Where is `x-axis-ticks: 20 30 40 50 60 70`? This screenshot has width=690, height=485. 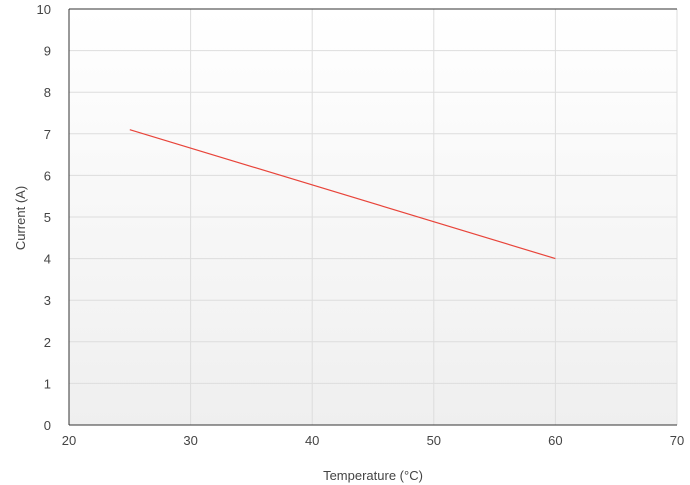 x-axis-ticks: 20 30 40 50 60 70 is located at coordinates (373, 440).